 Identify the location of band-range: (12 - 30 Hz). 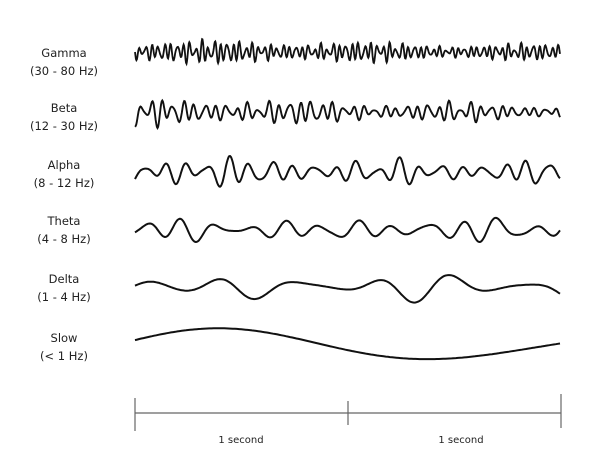
(64, 126).